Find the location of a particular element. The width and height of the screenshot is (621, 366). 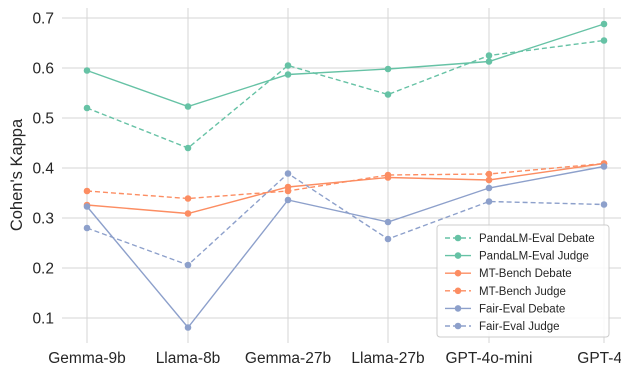

legend-item: Fair-Eval Judge is located at coordinates (502, 327).